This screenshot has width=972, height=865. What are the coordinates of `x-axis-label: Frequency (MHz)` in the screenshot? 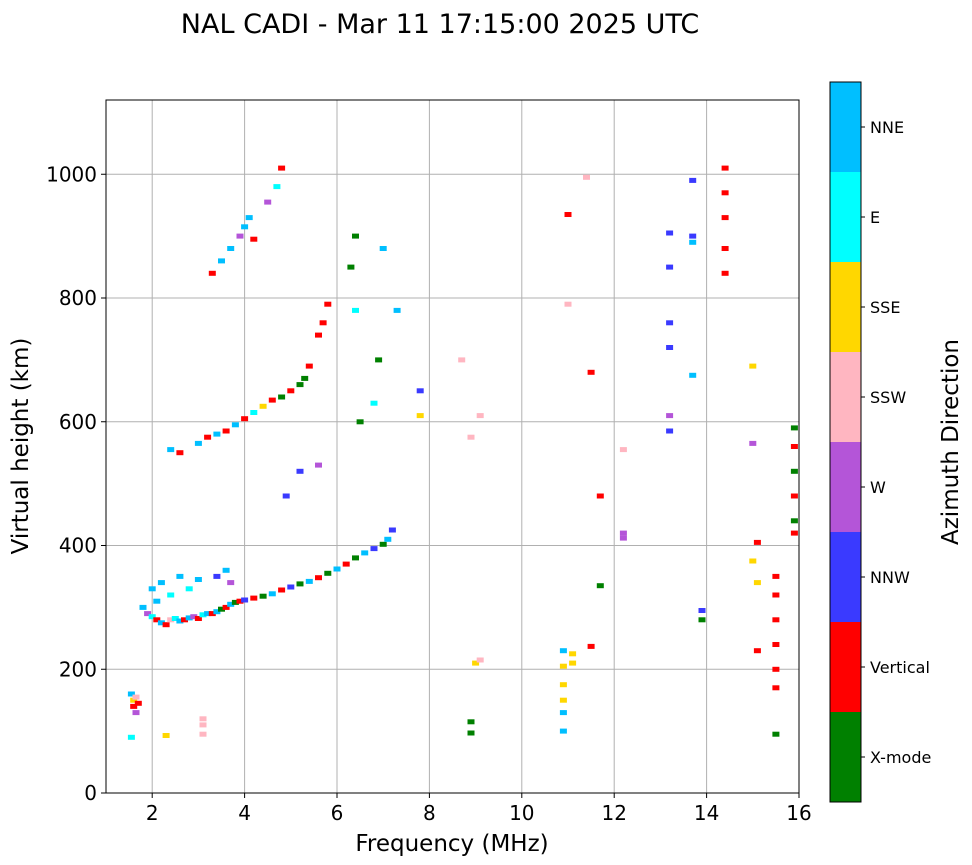 It's located at (451, 844).